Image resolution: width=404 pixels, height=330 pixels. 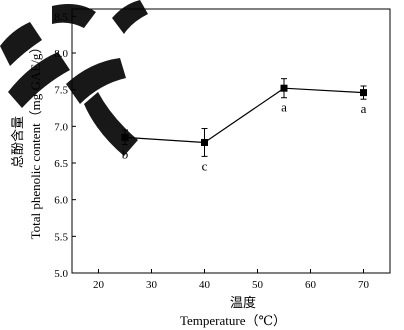 I want to click on y-tick-label: 8.0, so click(x=61, y=54).